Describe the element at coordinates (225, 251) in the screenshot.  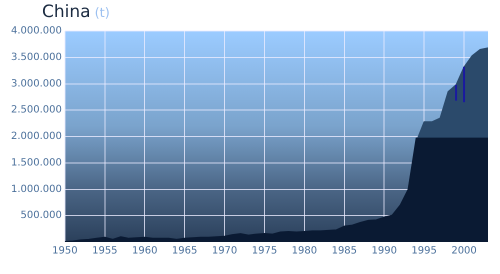
I see `x-tick-label: 1970` at that location.